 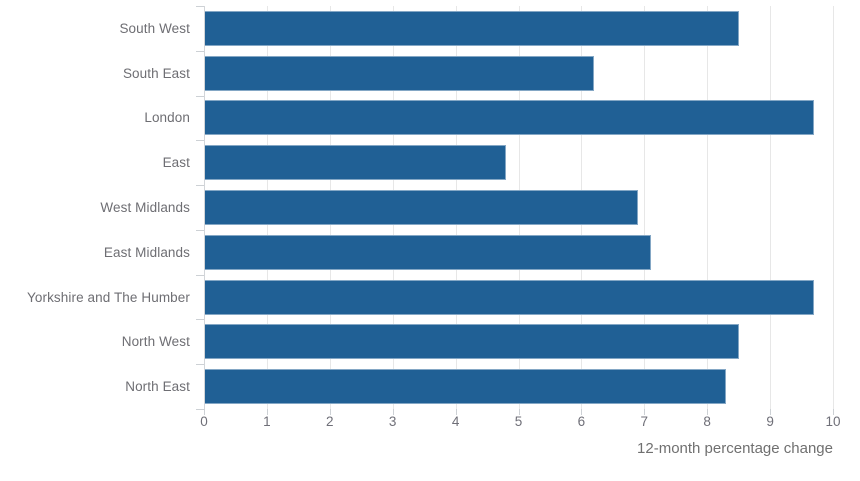 I want to click on y-axis-line, so click(x=204, y=207).